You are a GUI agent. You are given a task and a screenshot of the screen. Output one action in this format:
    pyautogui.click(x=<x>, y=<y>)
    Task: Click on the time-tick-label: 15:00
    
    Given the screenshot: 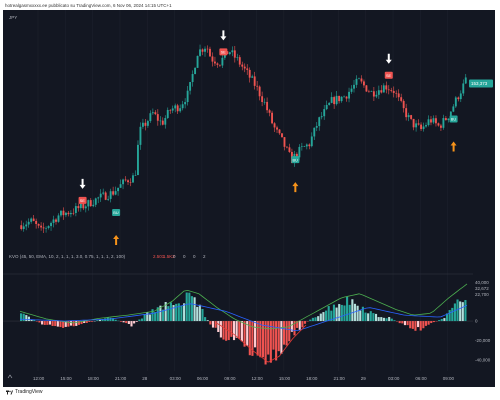 What is the action you would take?
    pyautogui.click(x=285, y=378)
    